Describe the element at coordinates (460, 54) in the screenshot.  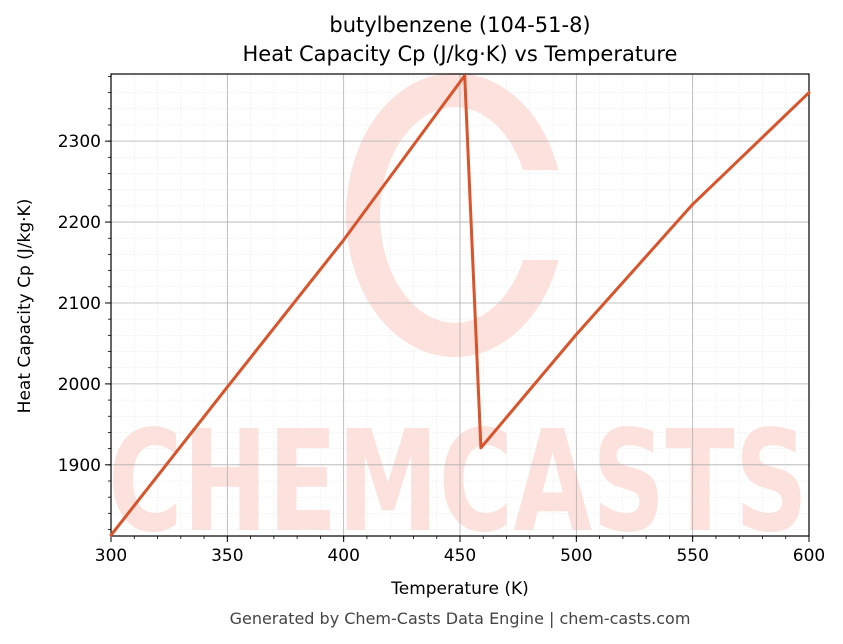
I see `chart-subtitle: Heat Capacity Cp (J/kg·K) vs Temperature` at that location.